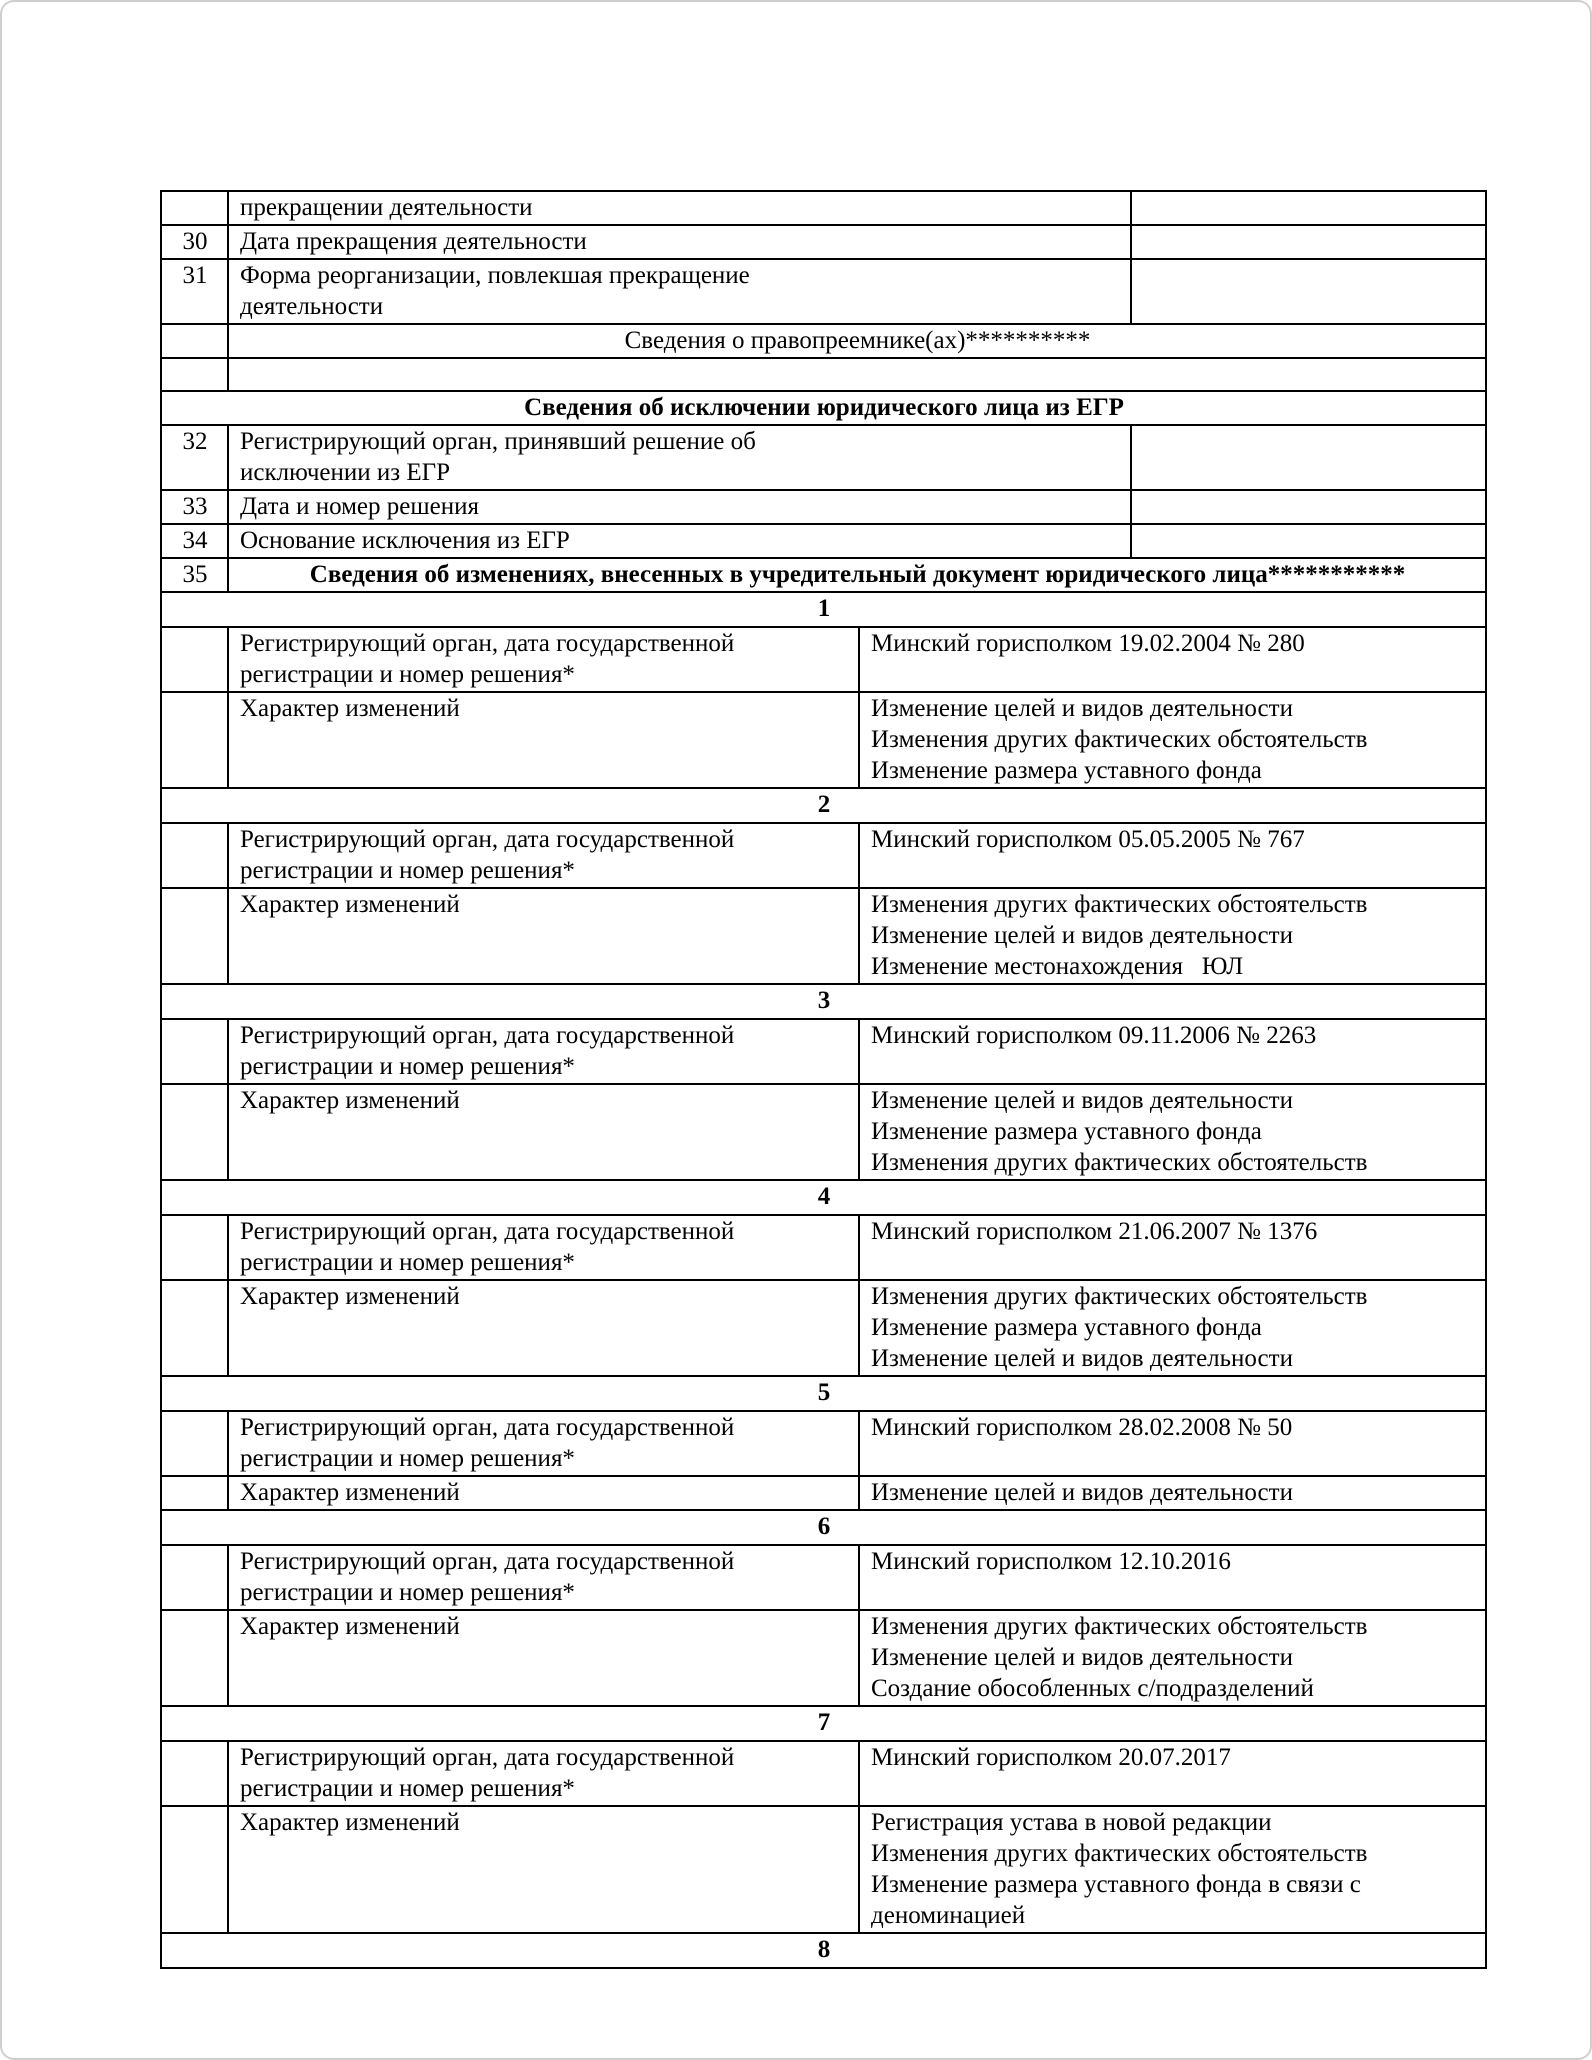 Image resolution: width=1592 pixels, height=2060 pixels. What do you see at coordinates (1172, 855) in the screenshot?
I see `field-value-cell: Минский горисполком 05.05.2005 № 767` at bounding box center [1172, 855].